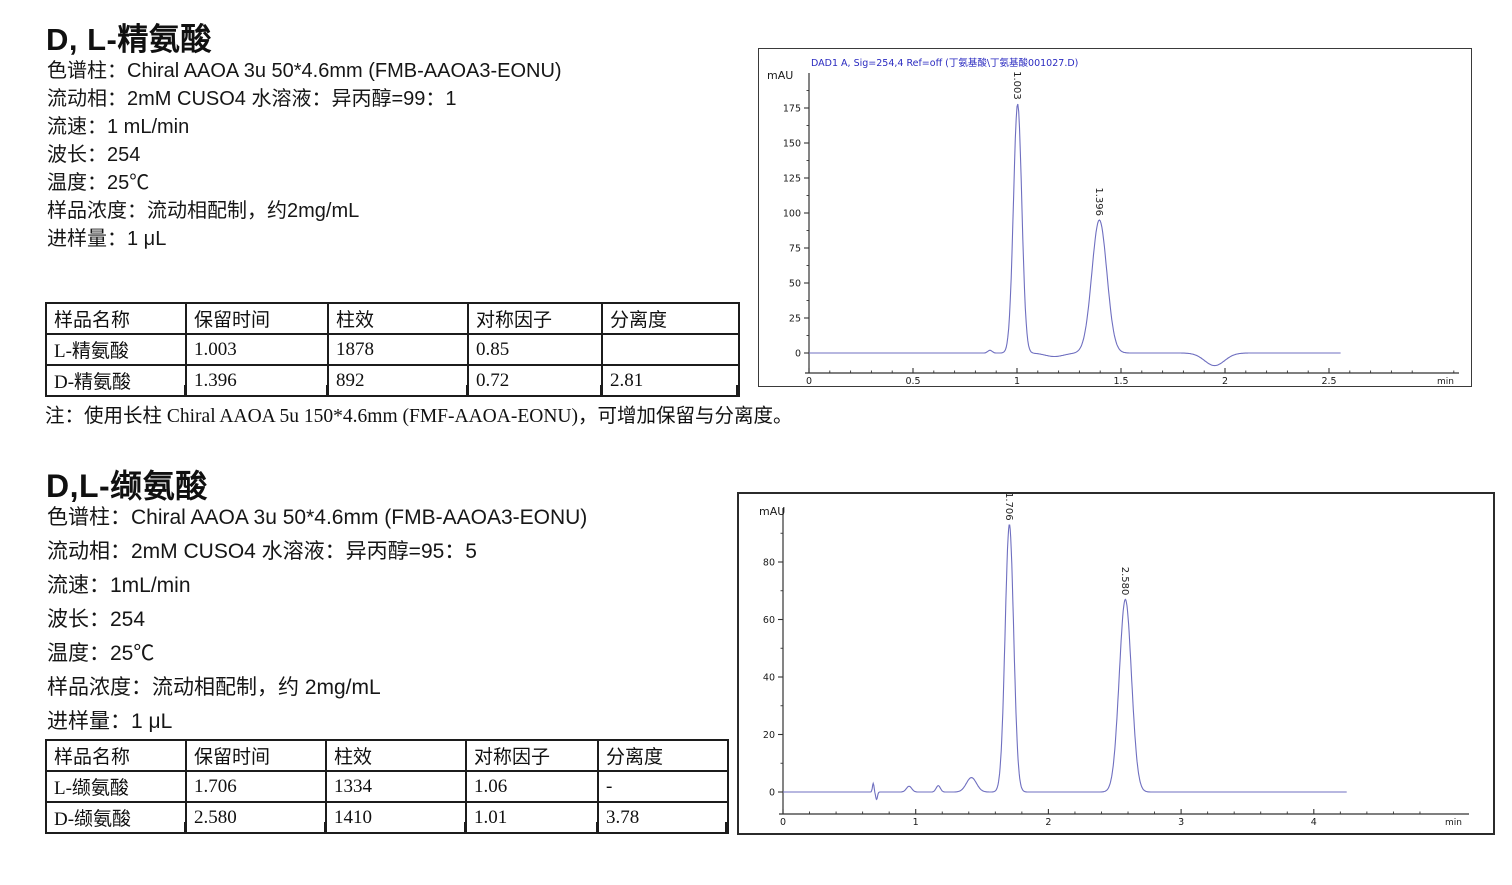 Image resolution: width=1512 pixels, height=885 pixels. I want to click on svg-text: 2.5, so click(1328, 381).